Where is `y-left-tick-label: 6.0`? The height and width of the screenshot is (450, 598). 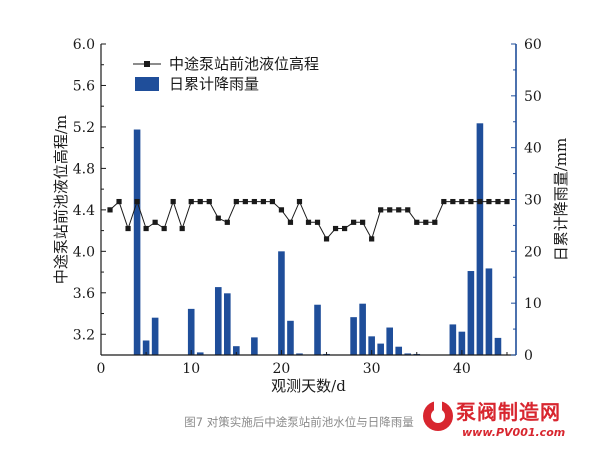
y-left-tick-label: 6.0 is located at coordinates (84, 45).